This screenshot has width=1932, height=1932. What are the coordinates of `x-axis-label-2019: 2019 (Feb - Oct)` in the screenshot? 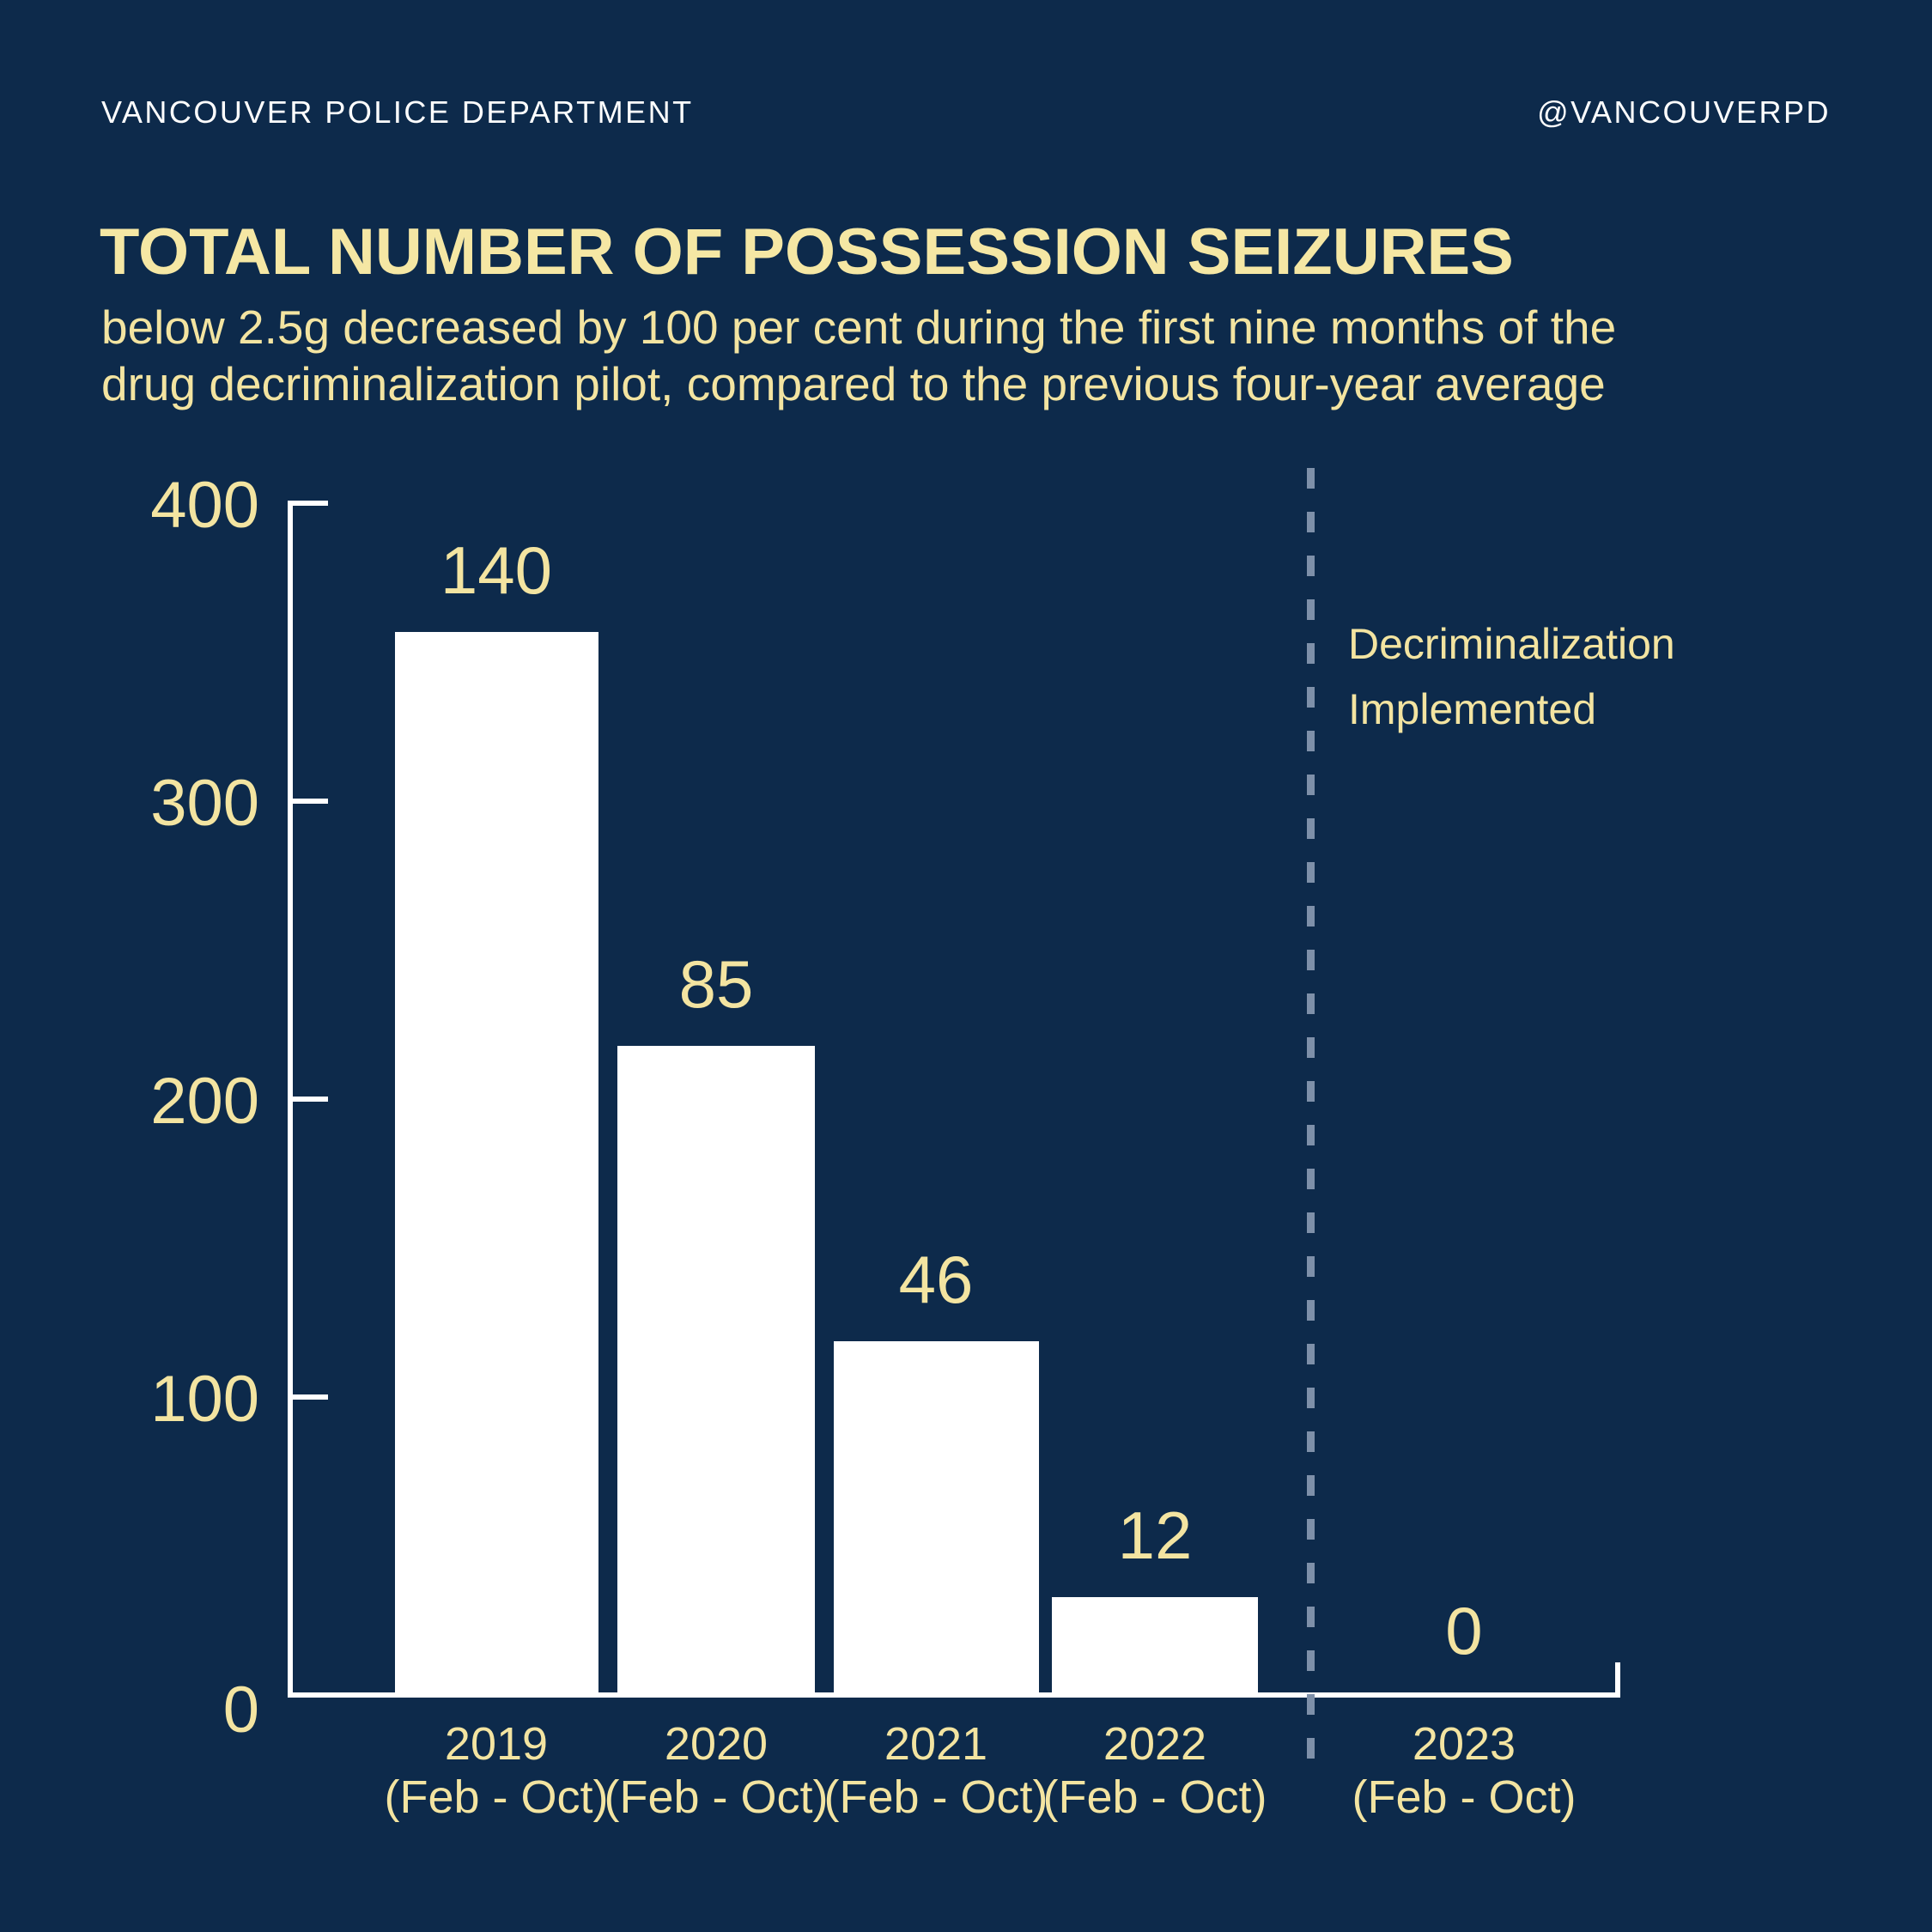 It's located at (497, 1770).